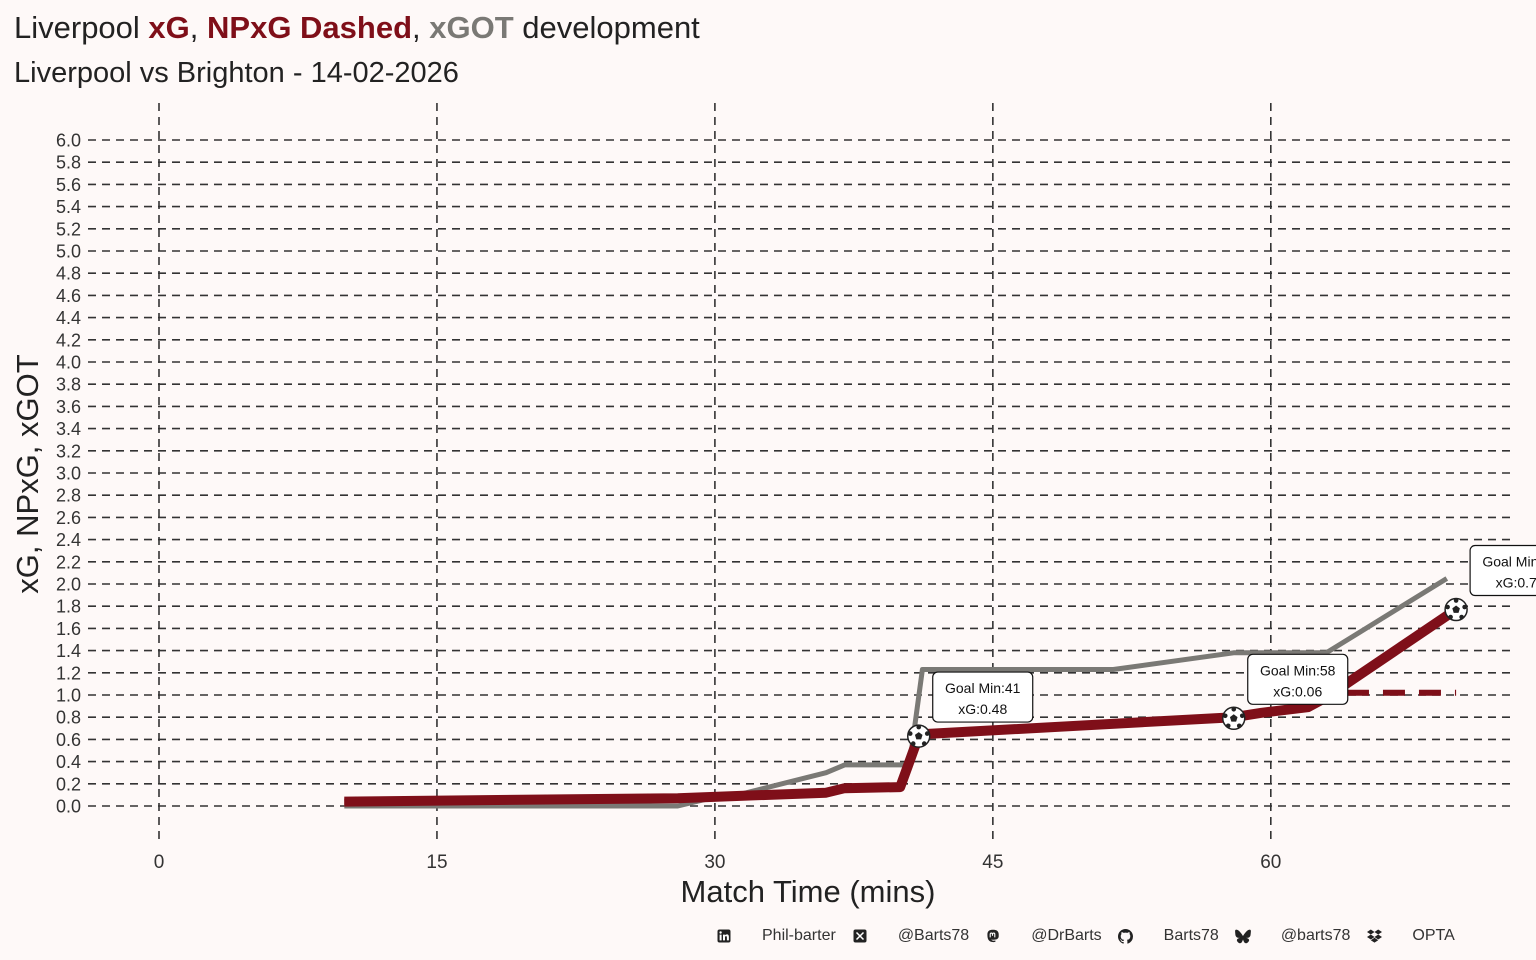 This screenshot has width=1536, height=960. I want to click on y-tick-label: 2.6, so click(68, 518).